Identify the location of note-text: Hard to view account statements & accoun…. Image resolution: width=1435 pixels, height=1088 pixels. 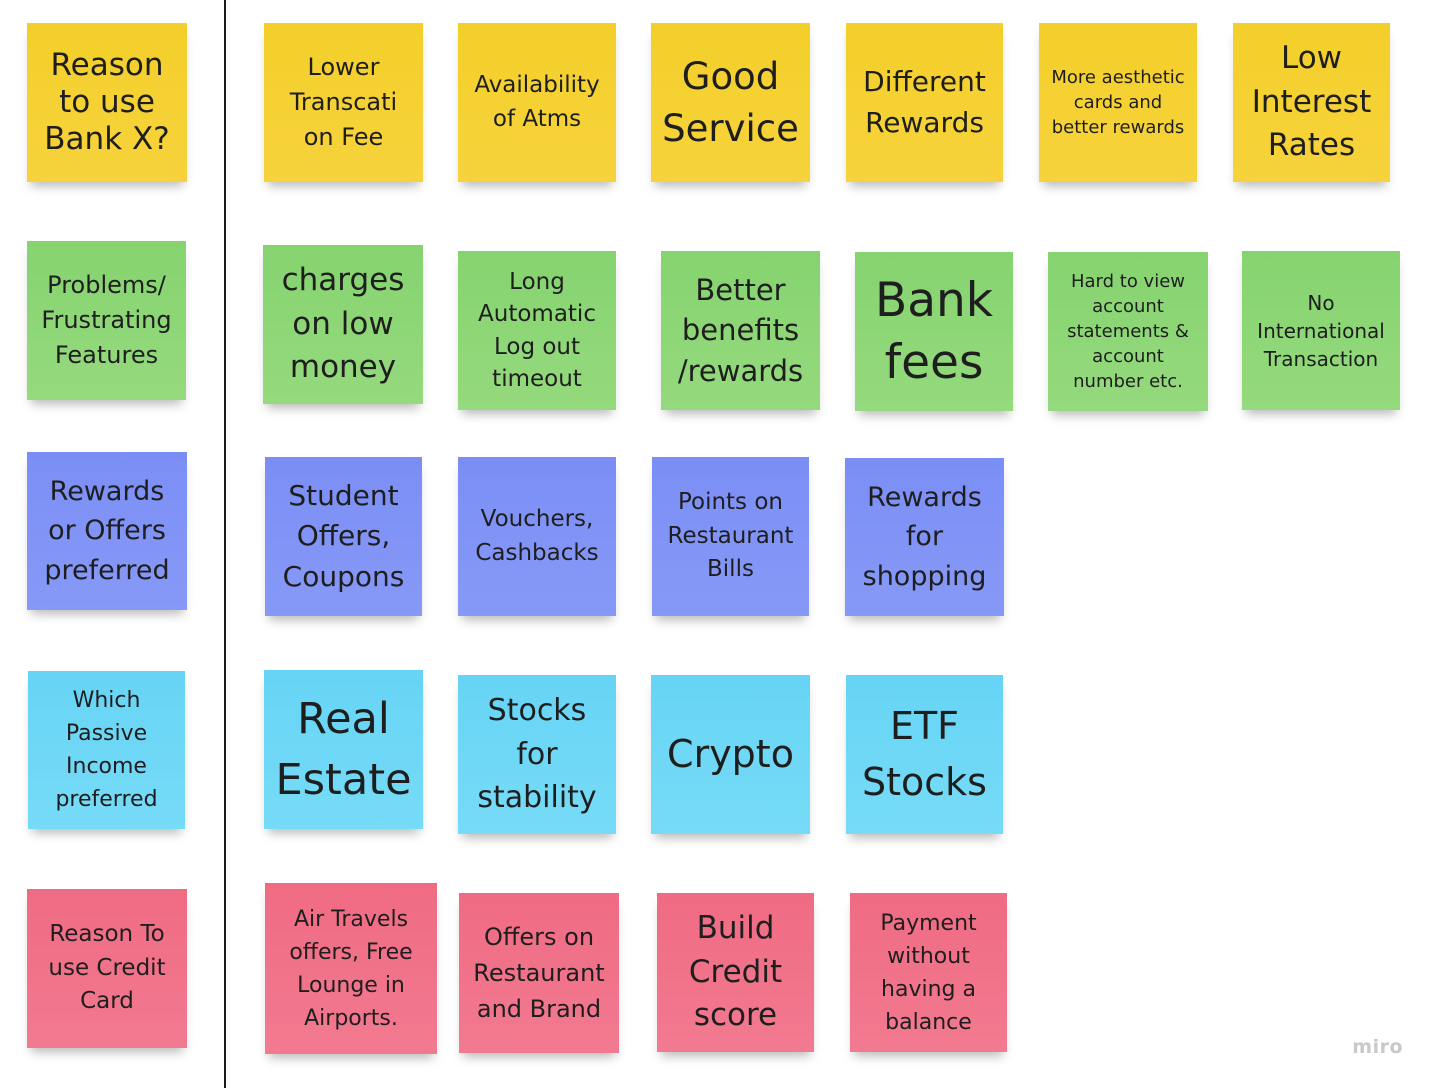
(1128, 331).